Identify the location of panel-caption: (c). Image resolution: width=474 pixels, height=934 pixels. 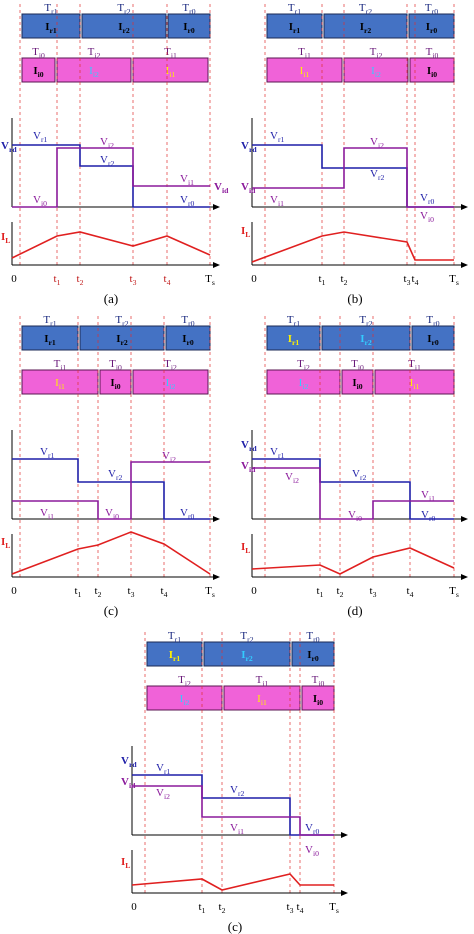
(235, 926).